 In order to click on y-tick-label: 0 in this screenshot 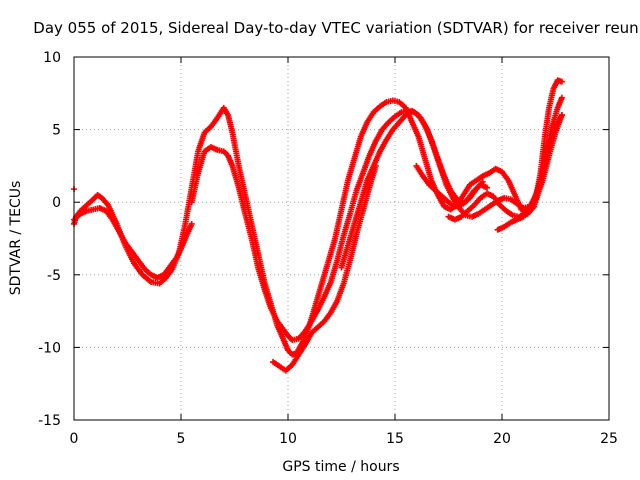, I will do `click(56, 203)`.